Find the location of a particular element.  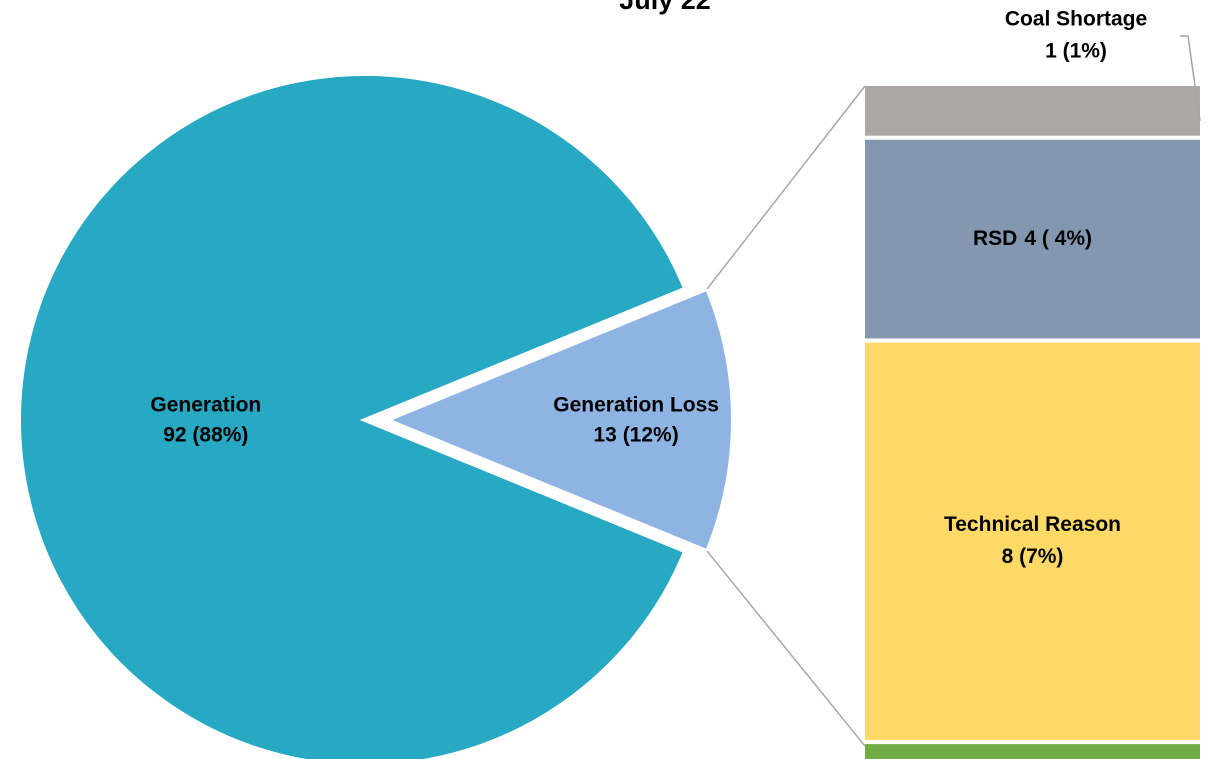

segment-value-label: 1 (1%) is located at coordinates (1076, 51).